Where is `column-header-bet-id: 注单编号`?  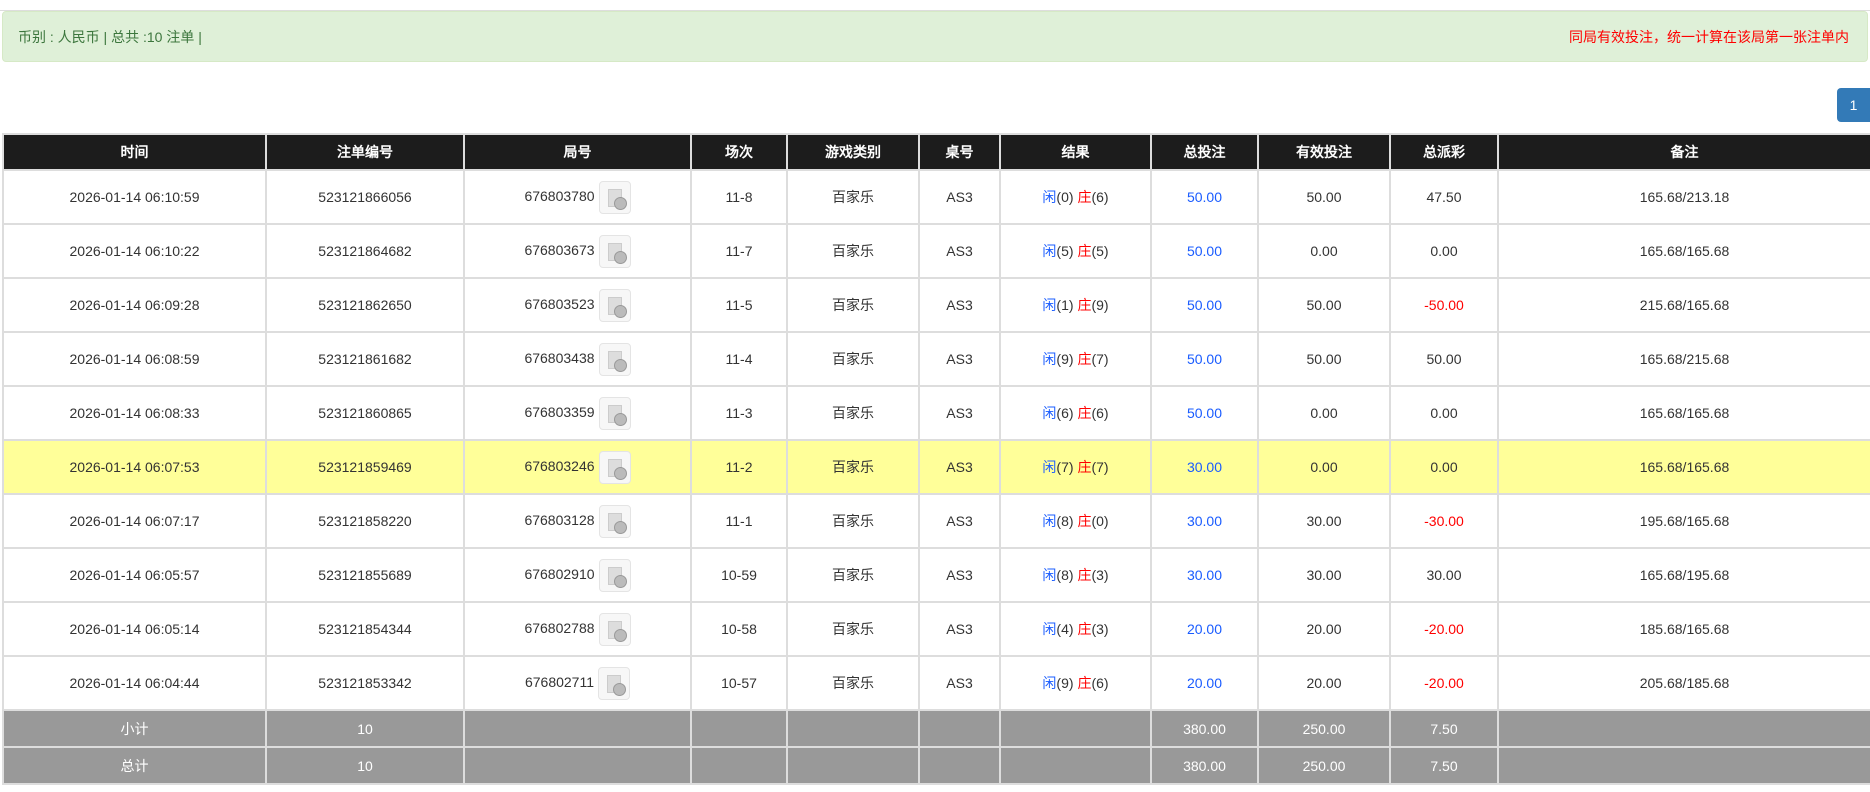
column-header-bet-id: 注单编号 is located at coordinates (365, 152).